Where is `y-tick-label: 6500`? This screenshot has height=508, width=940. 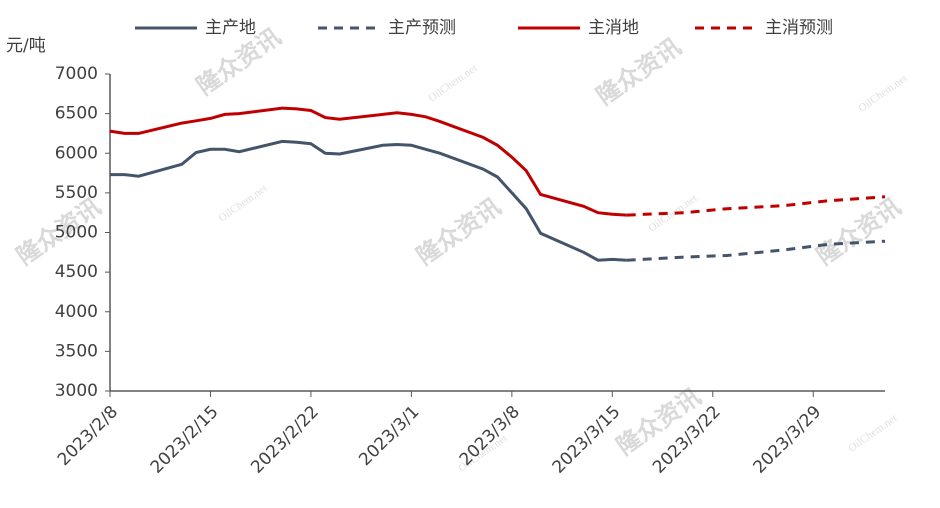
y-tick-label: 6500 is located at coordinates (76, 114).